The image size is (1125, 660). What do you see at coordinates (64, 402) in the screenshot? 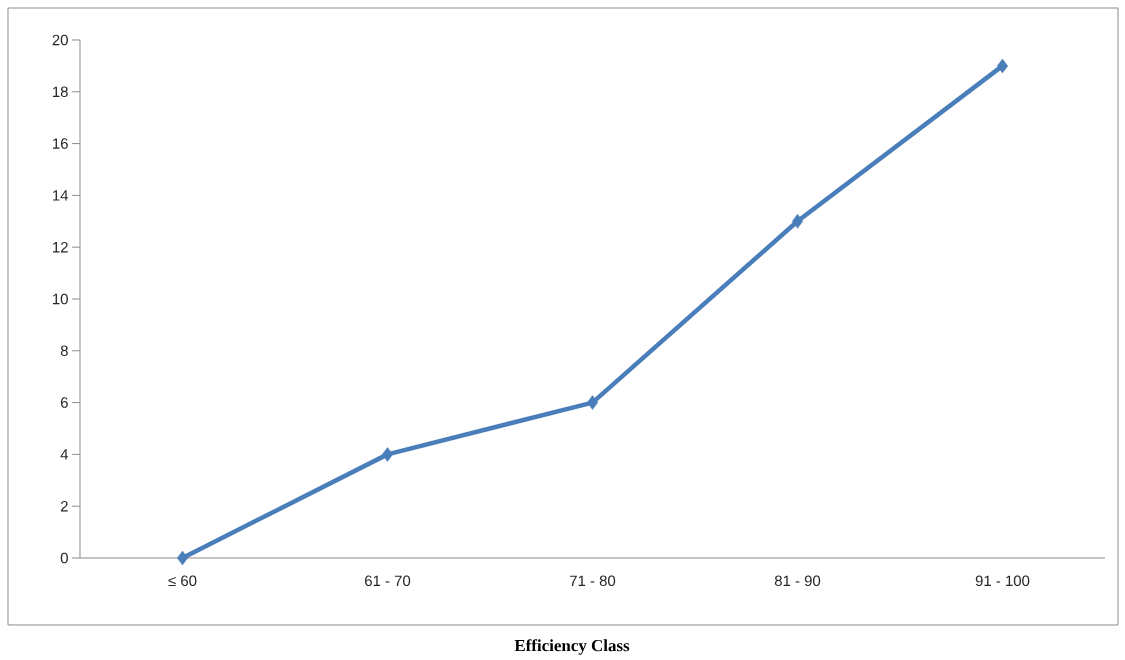
I see `y-tick-label: 6` at bounding box center [64, 402].